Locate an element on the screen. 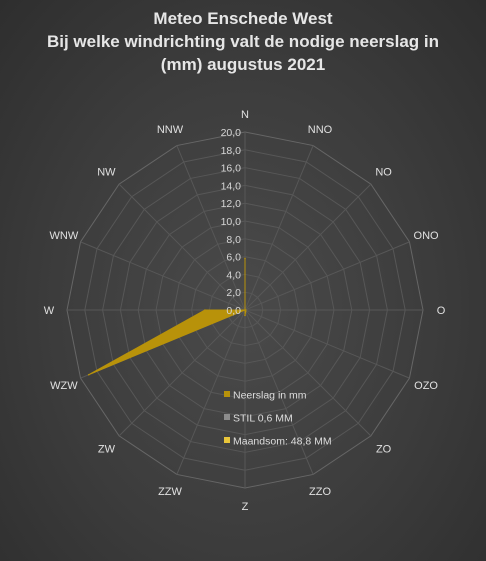 This screenshot has height=561, width=486. direction-label-zo: ZO is located at coordinates (384, 450).